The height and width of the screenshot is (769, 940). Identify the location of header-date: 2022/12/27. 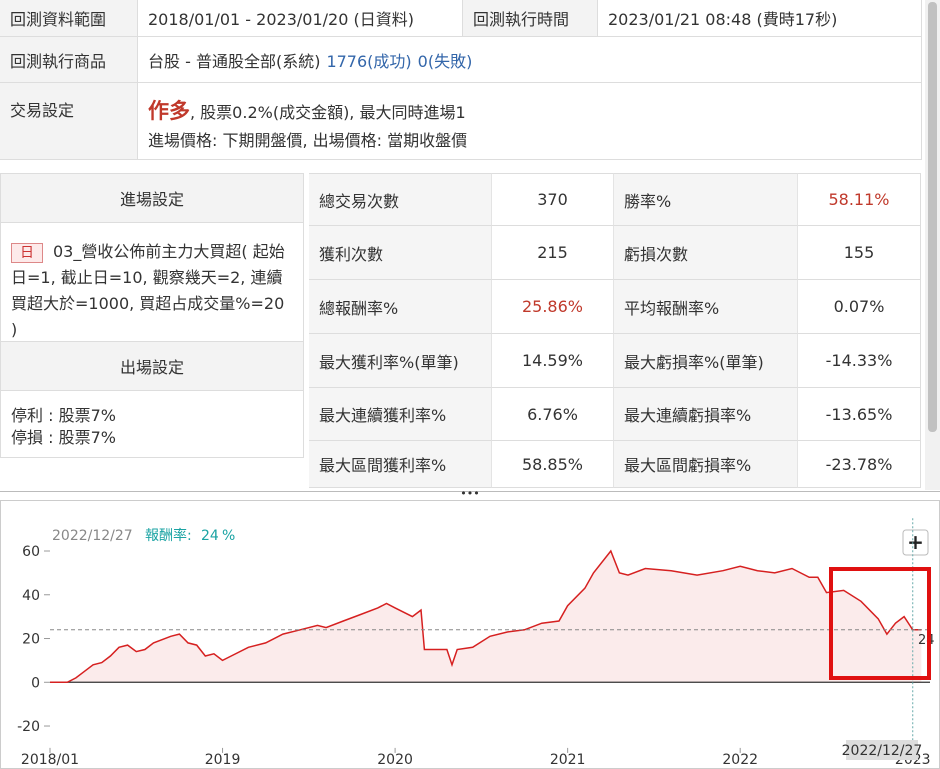
(92, 536).